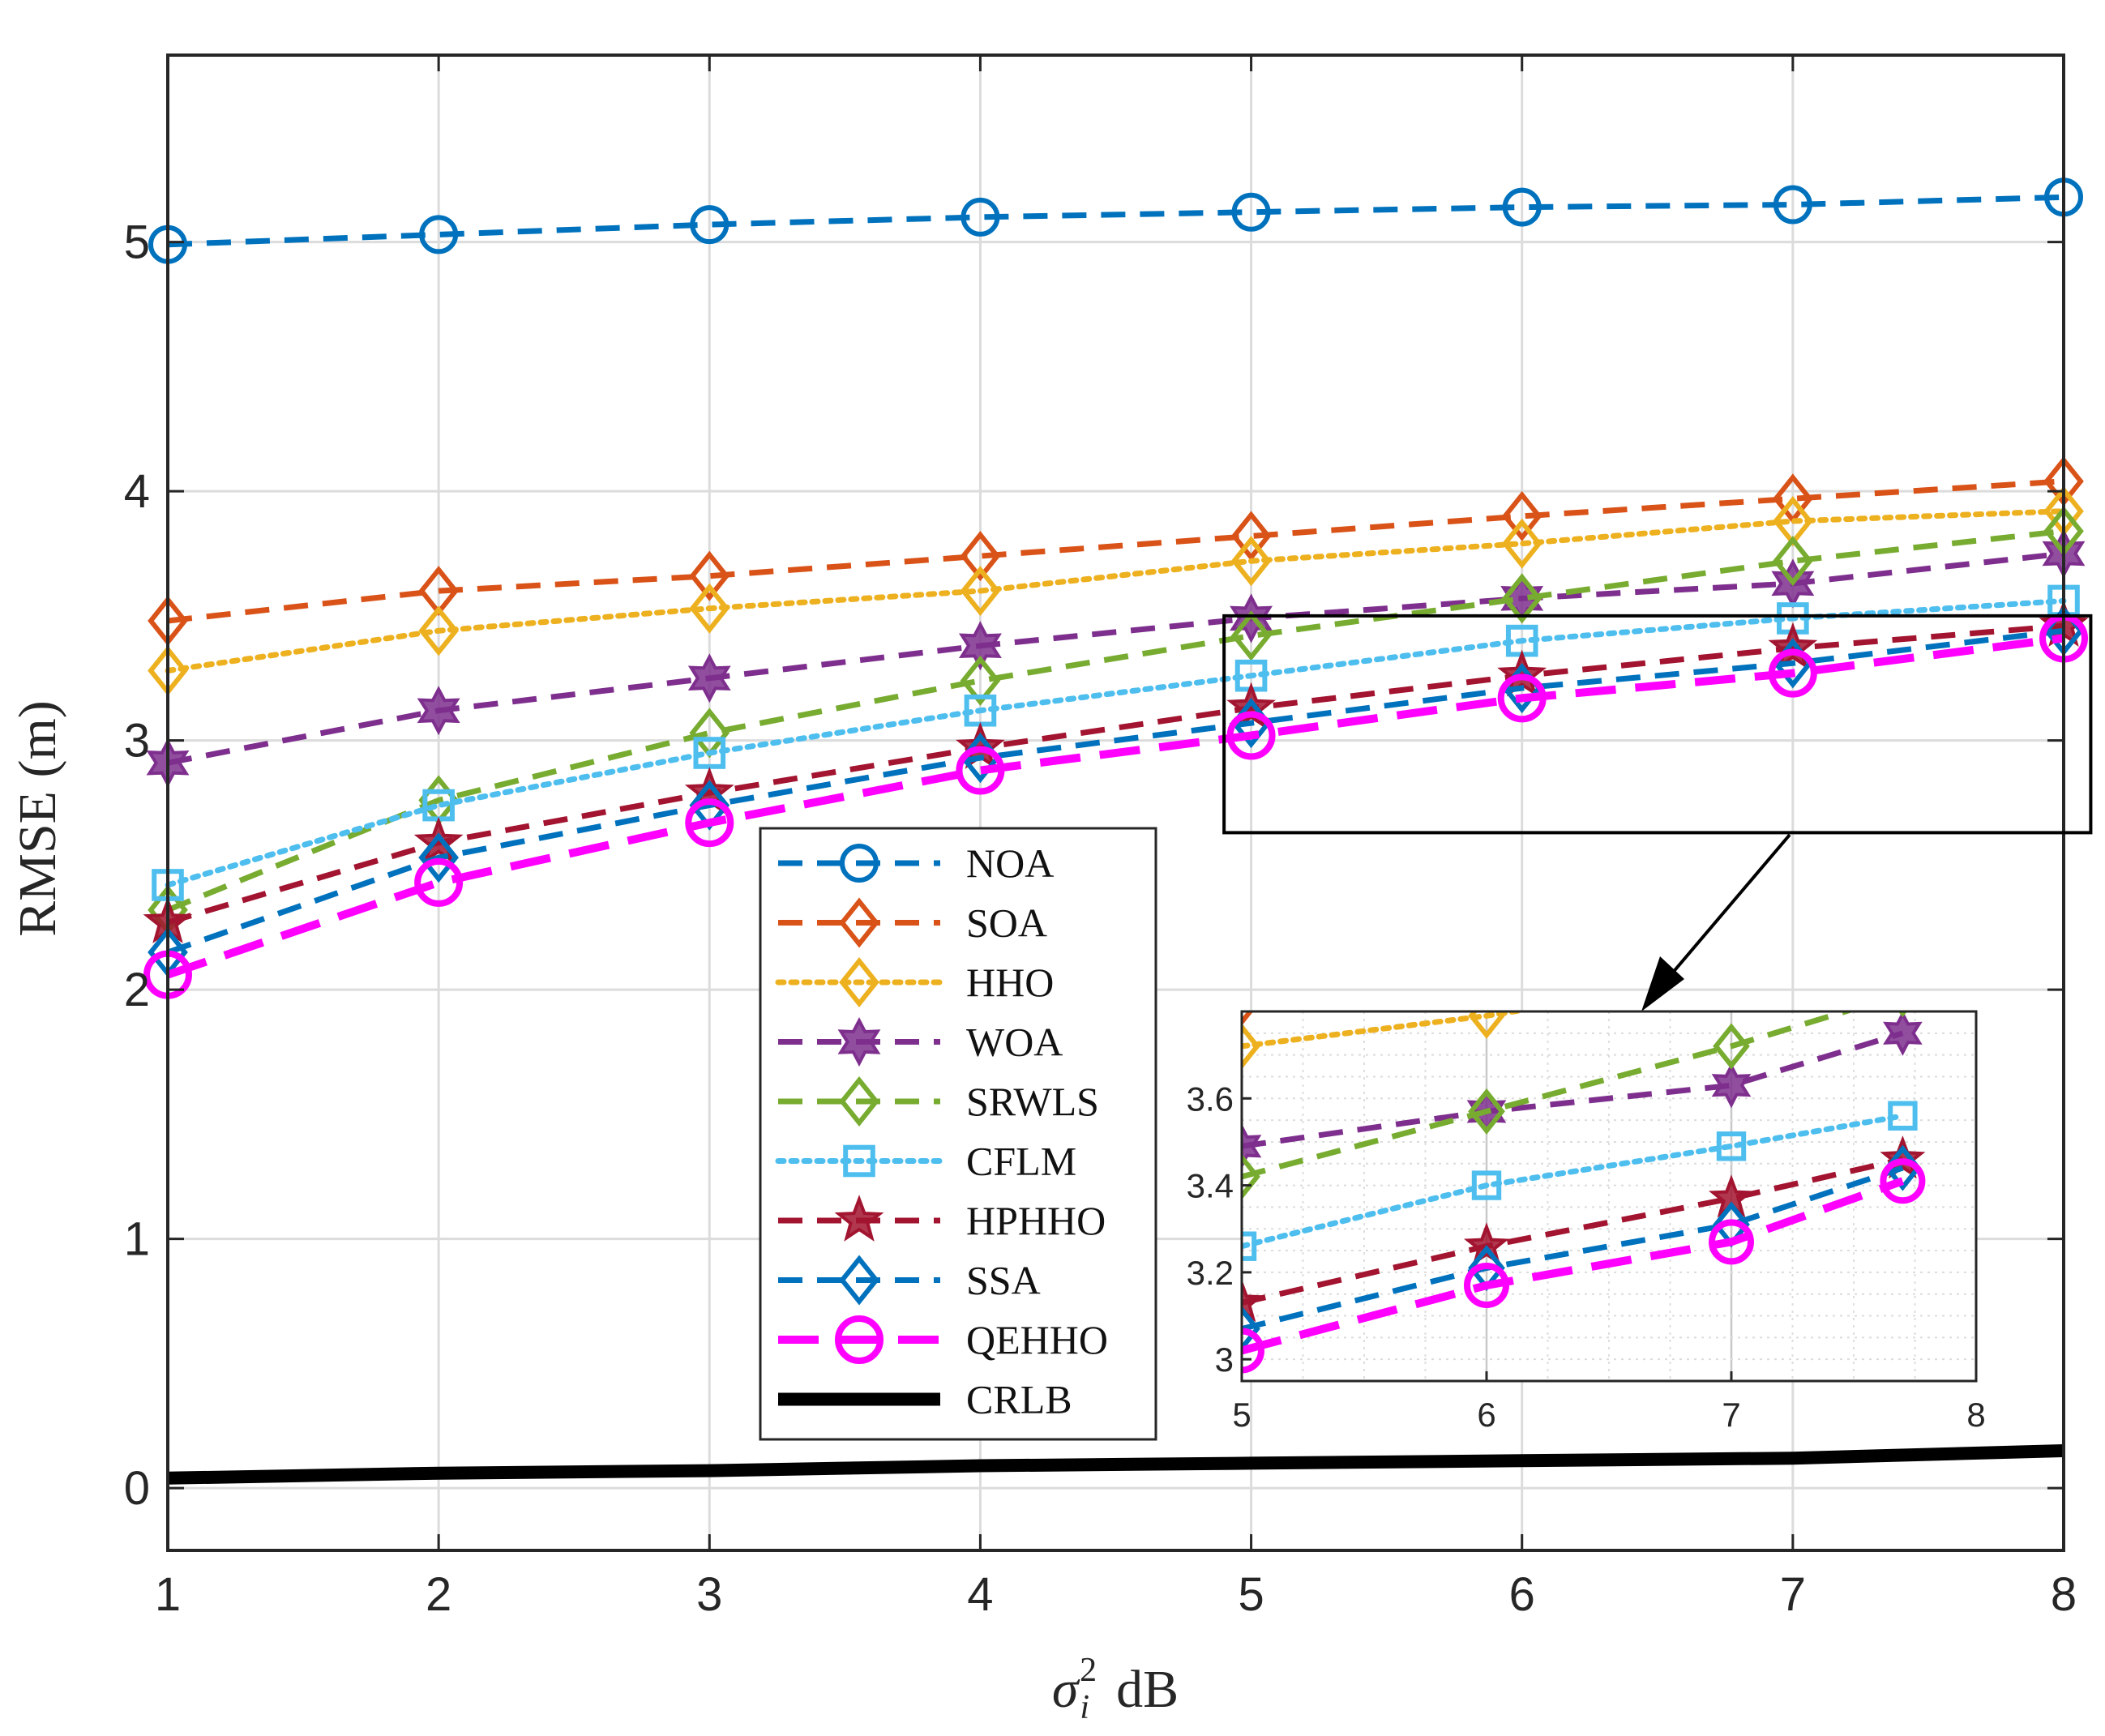 The width and height of the screenshot is (2105, 1736). What do you see at coordinates (859, 982) in the screenshot?
I see `legend-marker-hho` at bounding box center [859, 982].